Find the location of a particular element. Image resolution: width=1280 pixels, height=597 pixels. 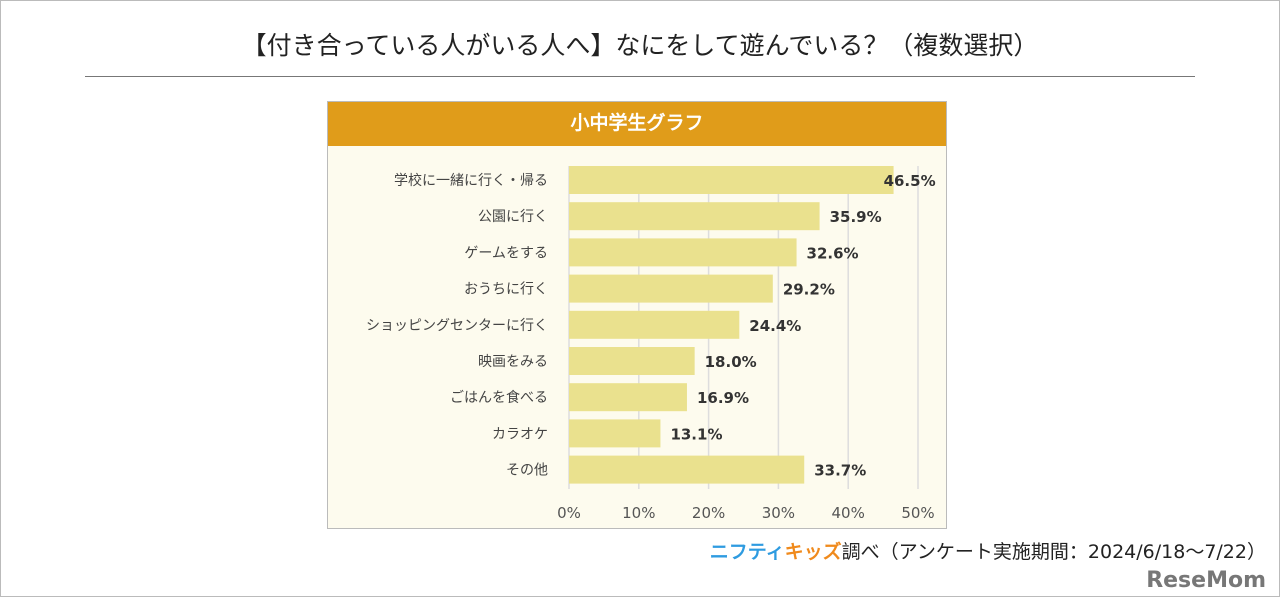

category-label: おうちに行く is located at coordinates (506, 290).